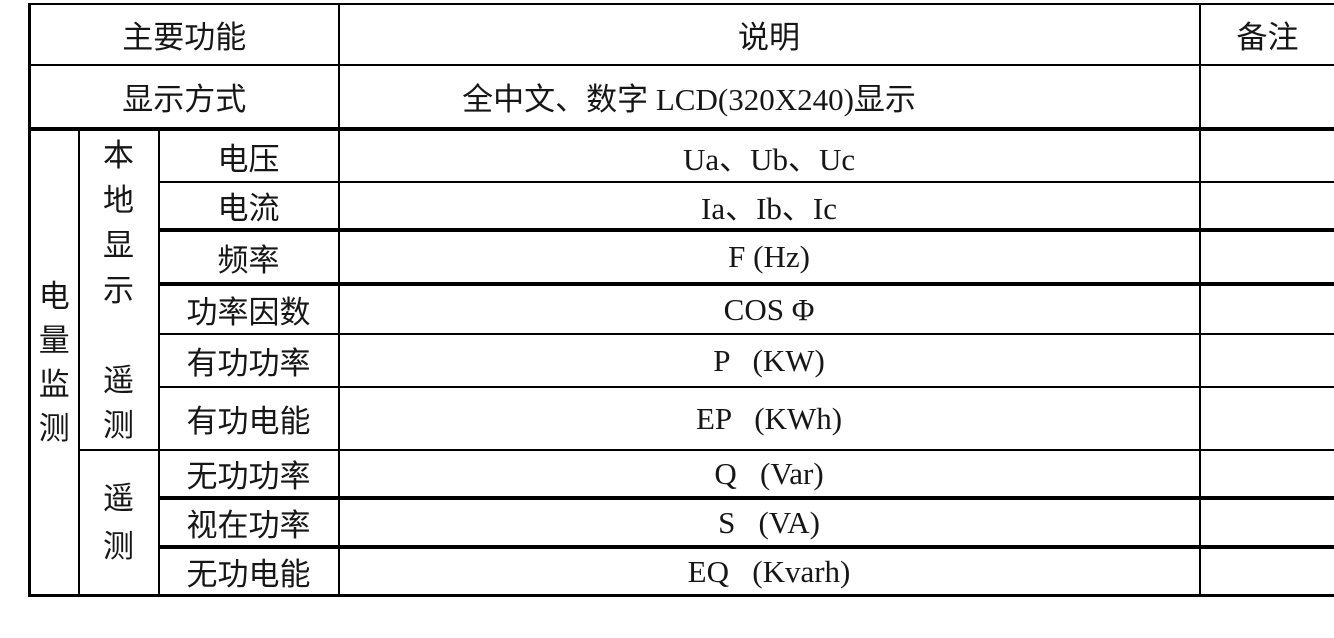  I want to click on row-power-factor-label: 功率因数, so click(249, 309).